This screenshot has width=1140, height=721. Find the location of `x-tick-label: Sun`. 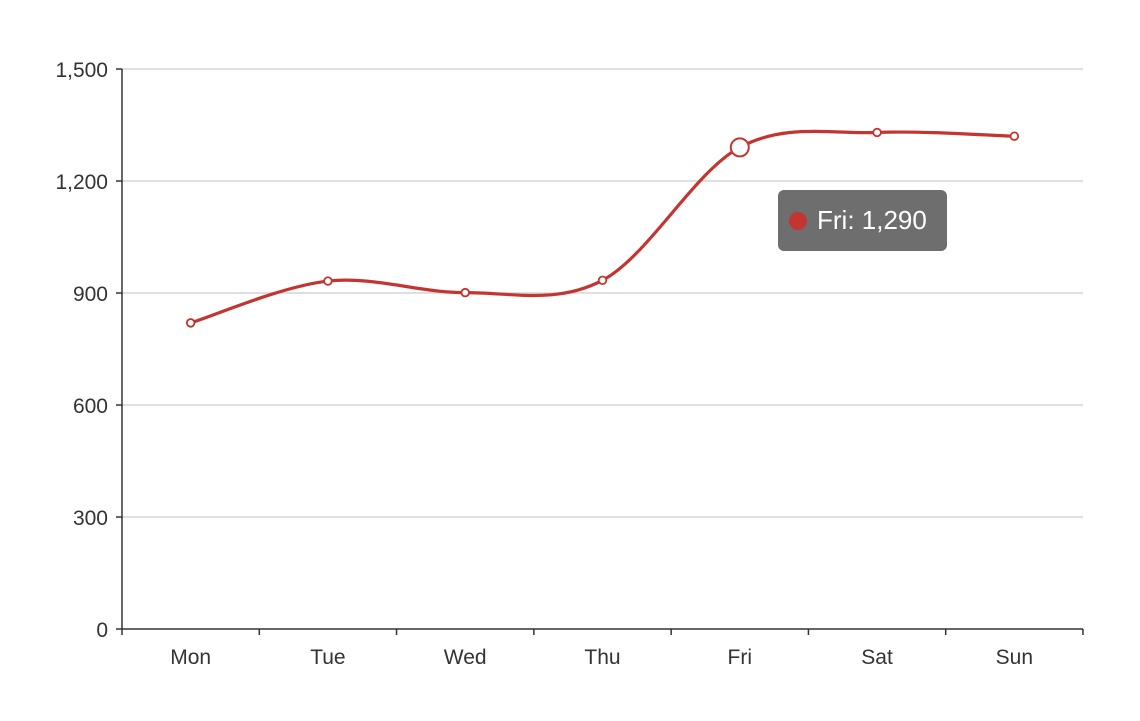

x-tick-label: Sun is located at coordinates (1014, 657).